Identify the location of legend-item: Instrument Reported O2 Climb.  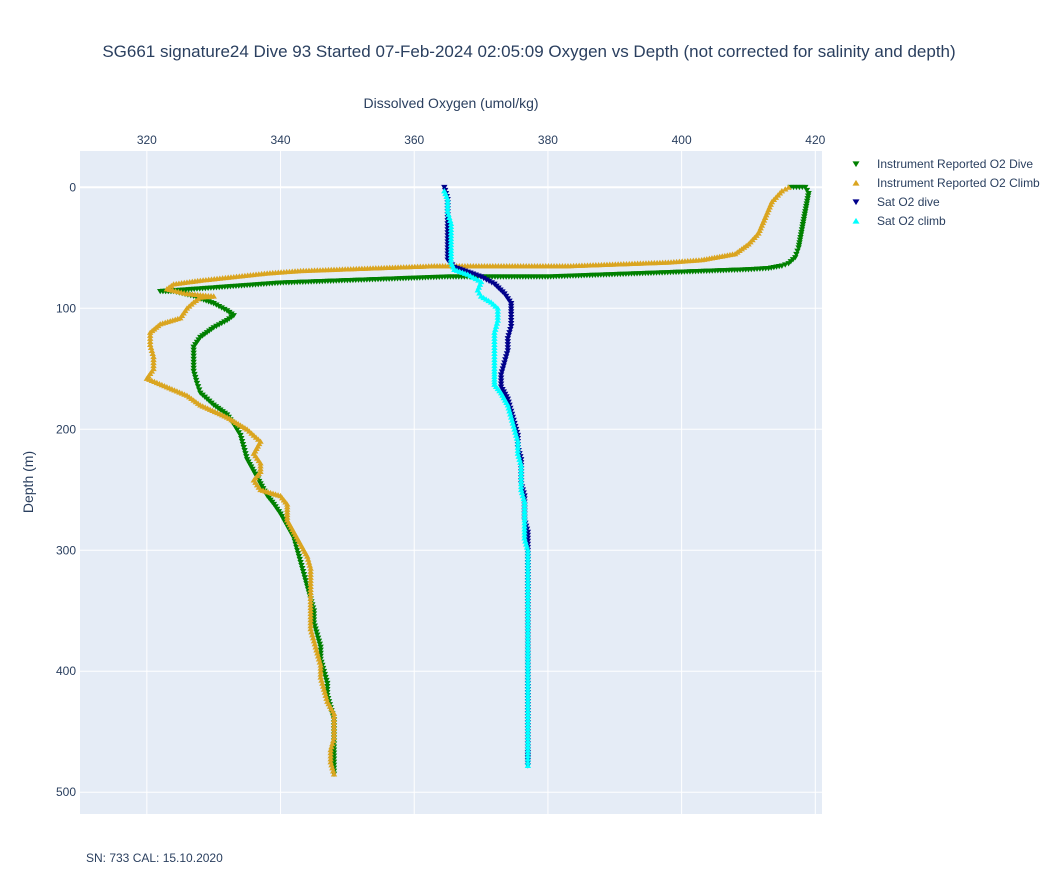
(946, 183).